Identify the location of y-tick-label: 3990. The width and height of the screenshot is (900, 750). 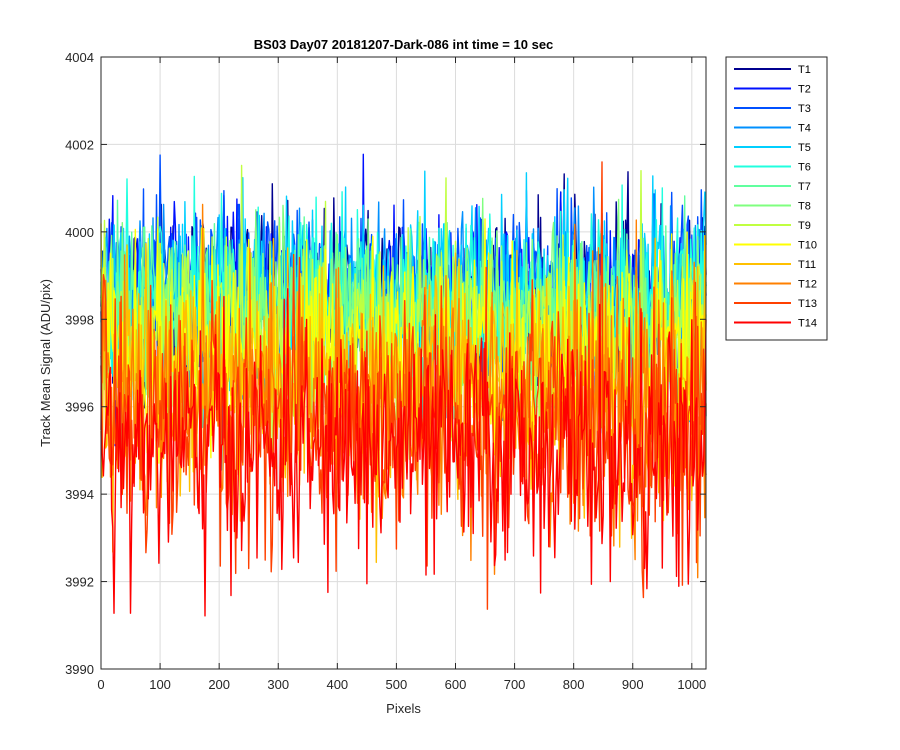
(79, 669).